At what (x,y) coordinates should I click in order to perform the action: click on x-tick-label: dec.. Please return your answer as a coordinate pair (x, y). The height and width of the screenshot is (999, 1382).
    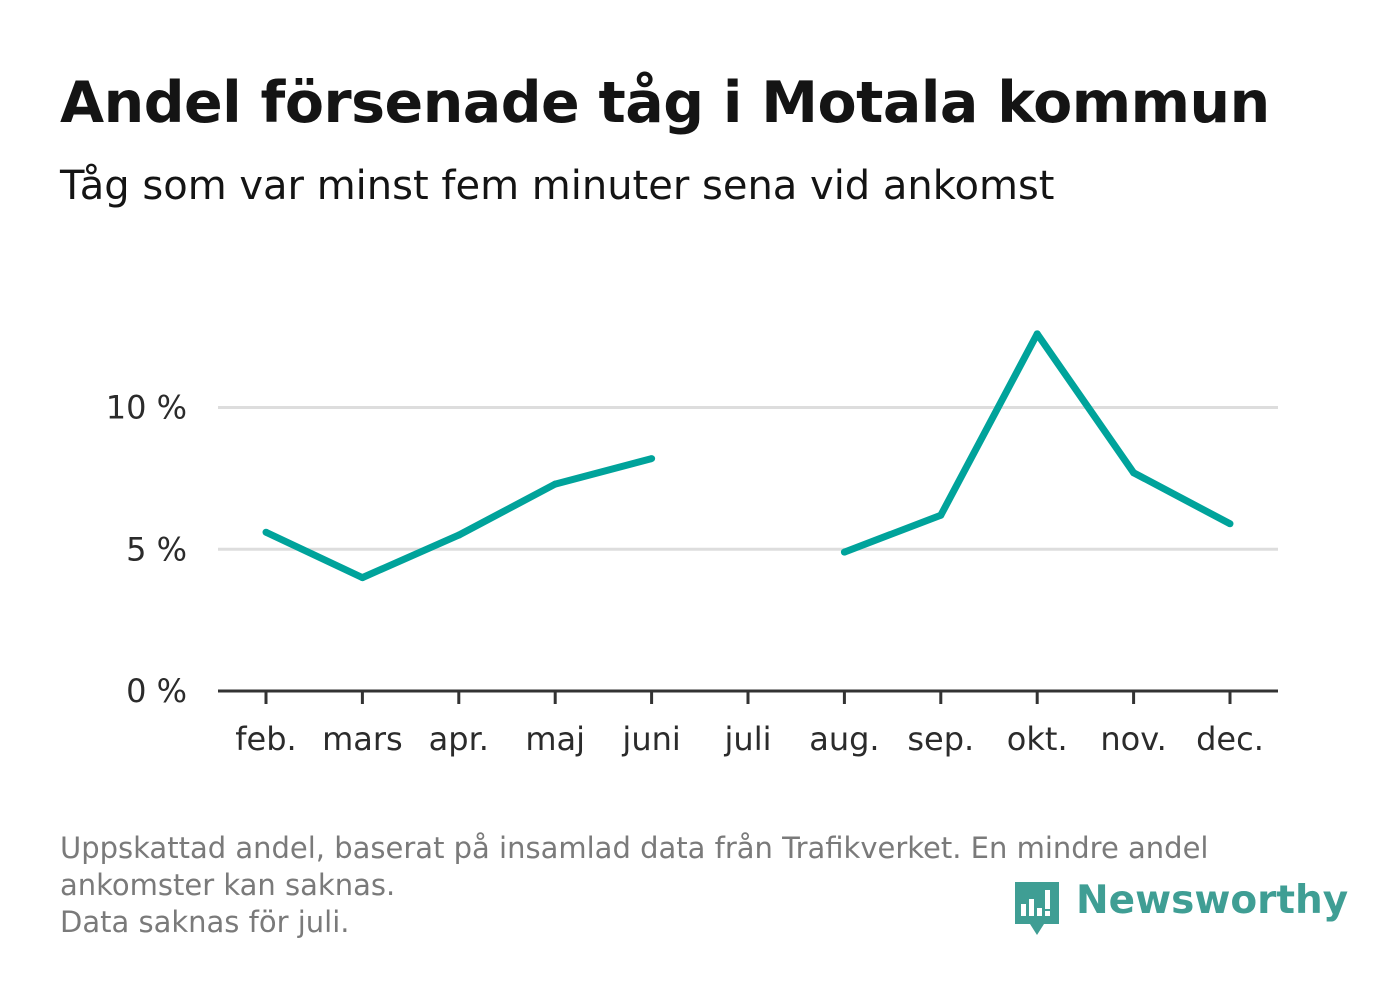
    Looking at the image, I should click on (1230, 739).